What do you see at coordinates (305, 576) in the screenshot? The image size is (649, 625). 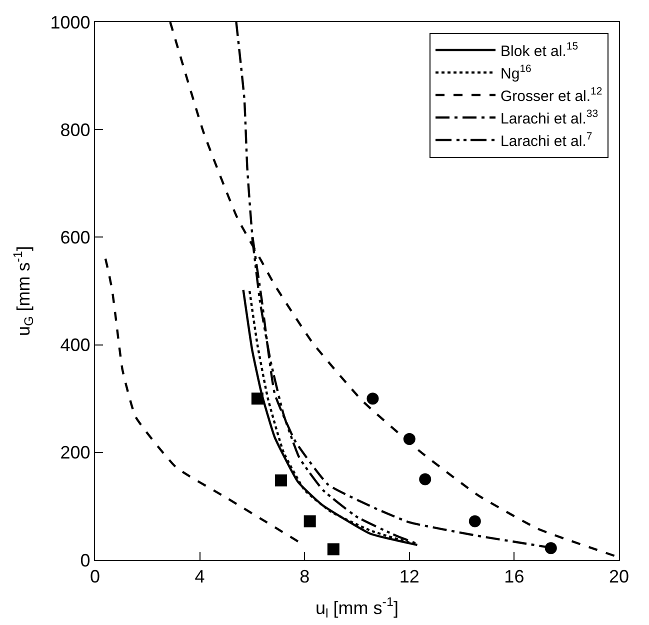 I see `x-tick-label: 8` at bounding box center [305, 576].